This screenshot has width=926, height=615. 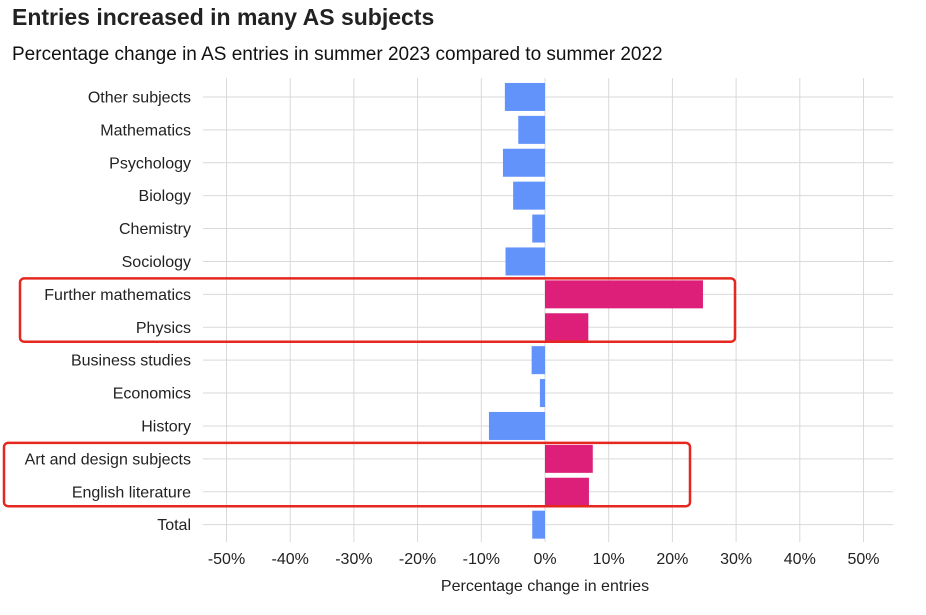 What do you see at coordinates (152, 394) in the screenshot?
I see `category-label: Economics` at bounding box center [152, 394].